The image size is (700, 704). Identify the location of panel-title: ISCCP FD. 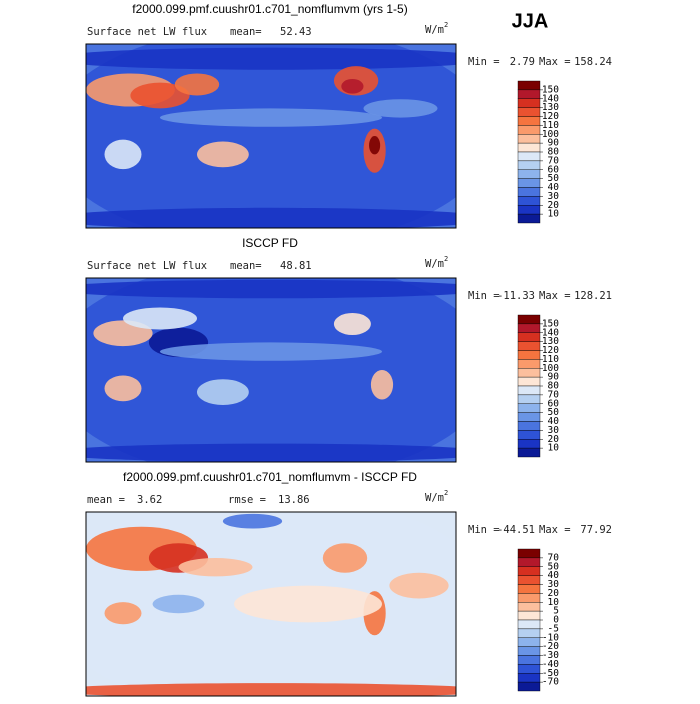
(270, 243).